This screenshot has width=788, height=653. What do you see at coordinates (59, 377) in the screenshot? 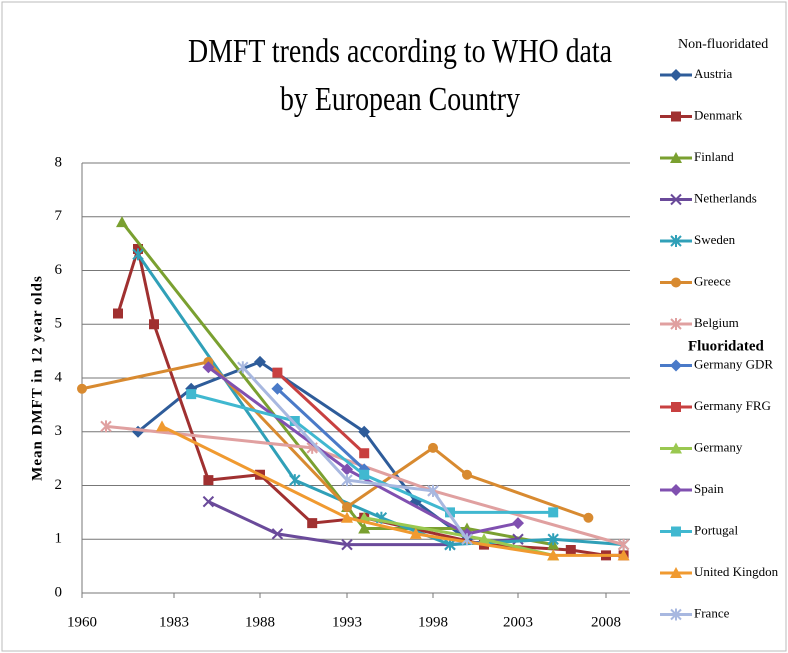
I see `y-tick-label: 4` at bounding box center [59, 377].